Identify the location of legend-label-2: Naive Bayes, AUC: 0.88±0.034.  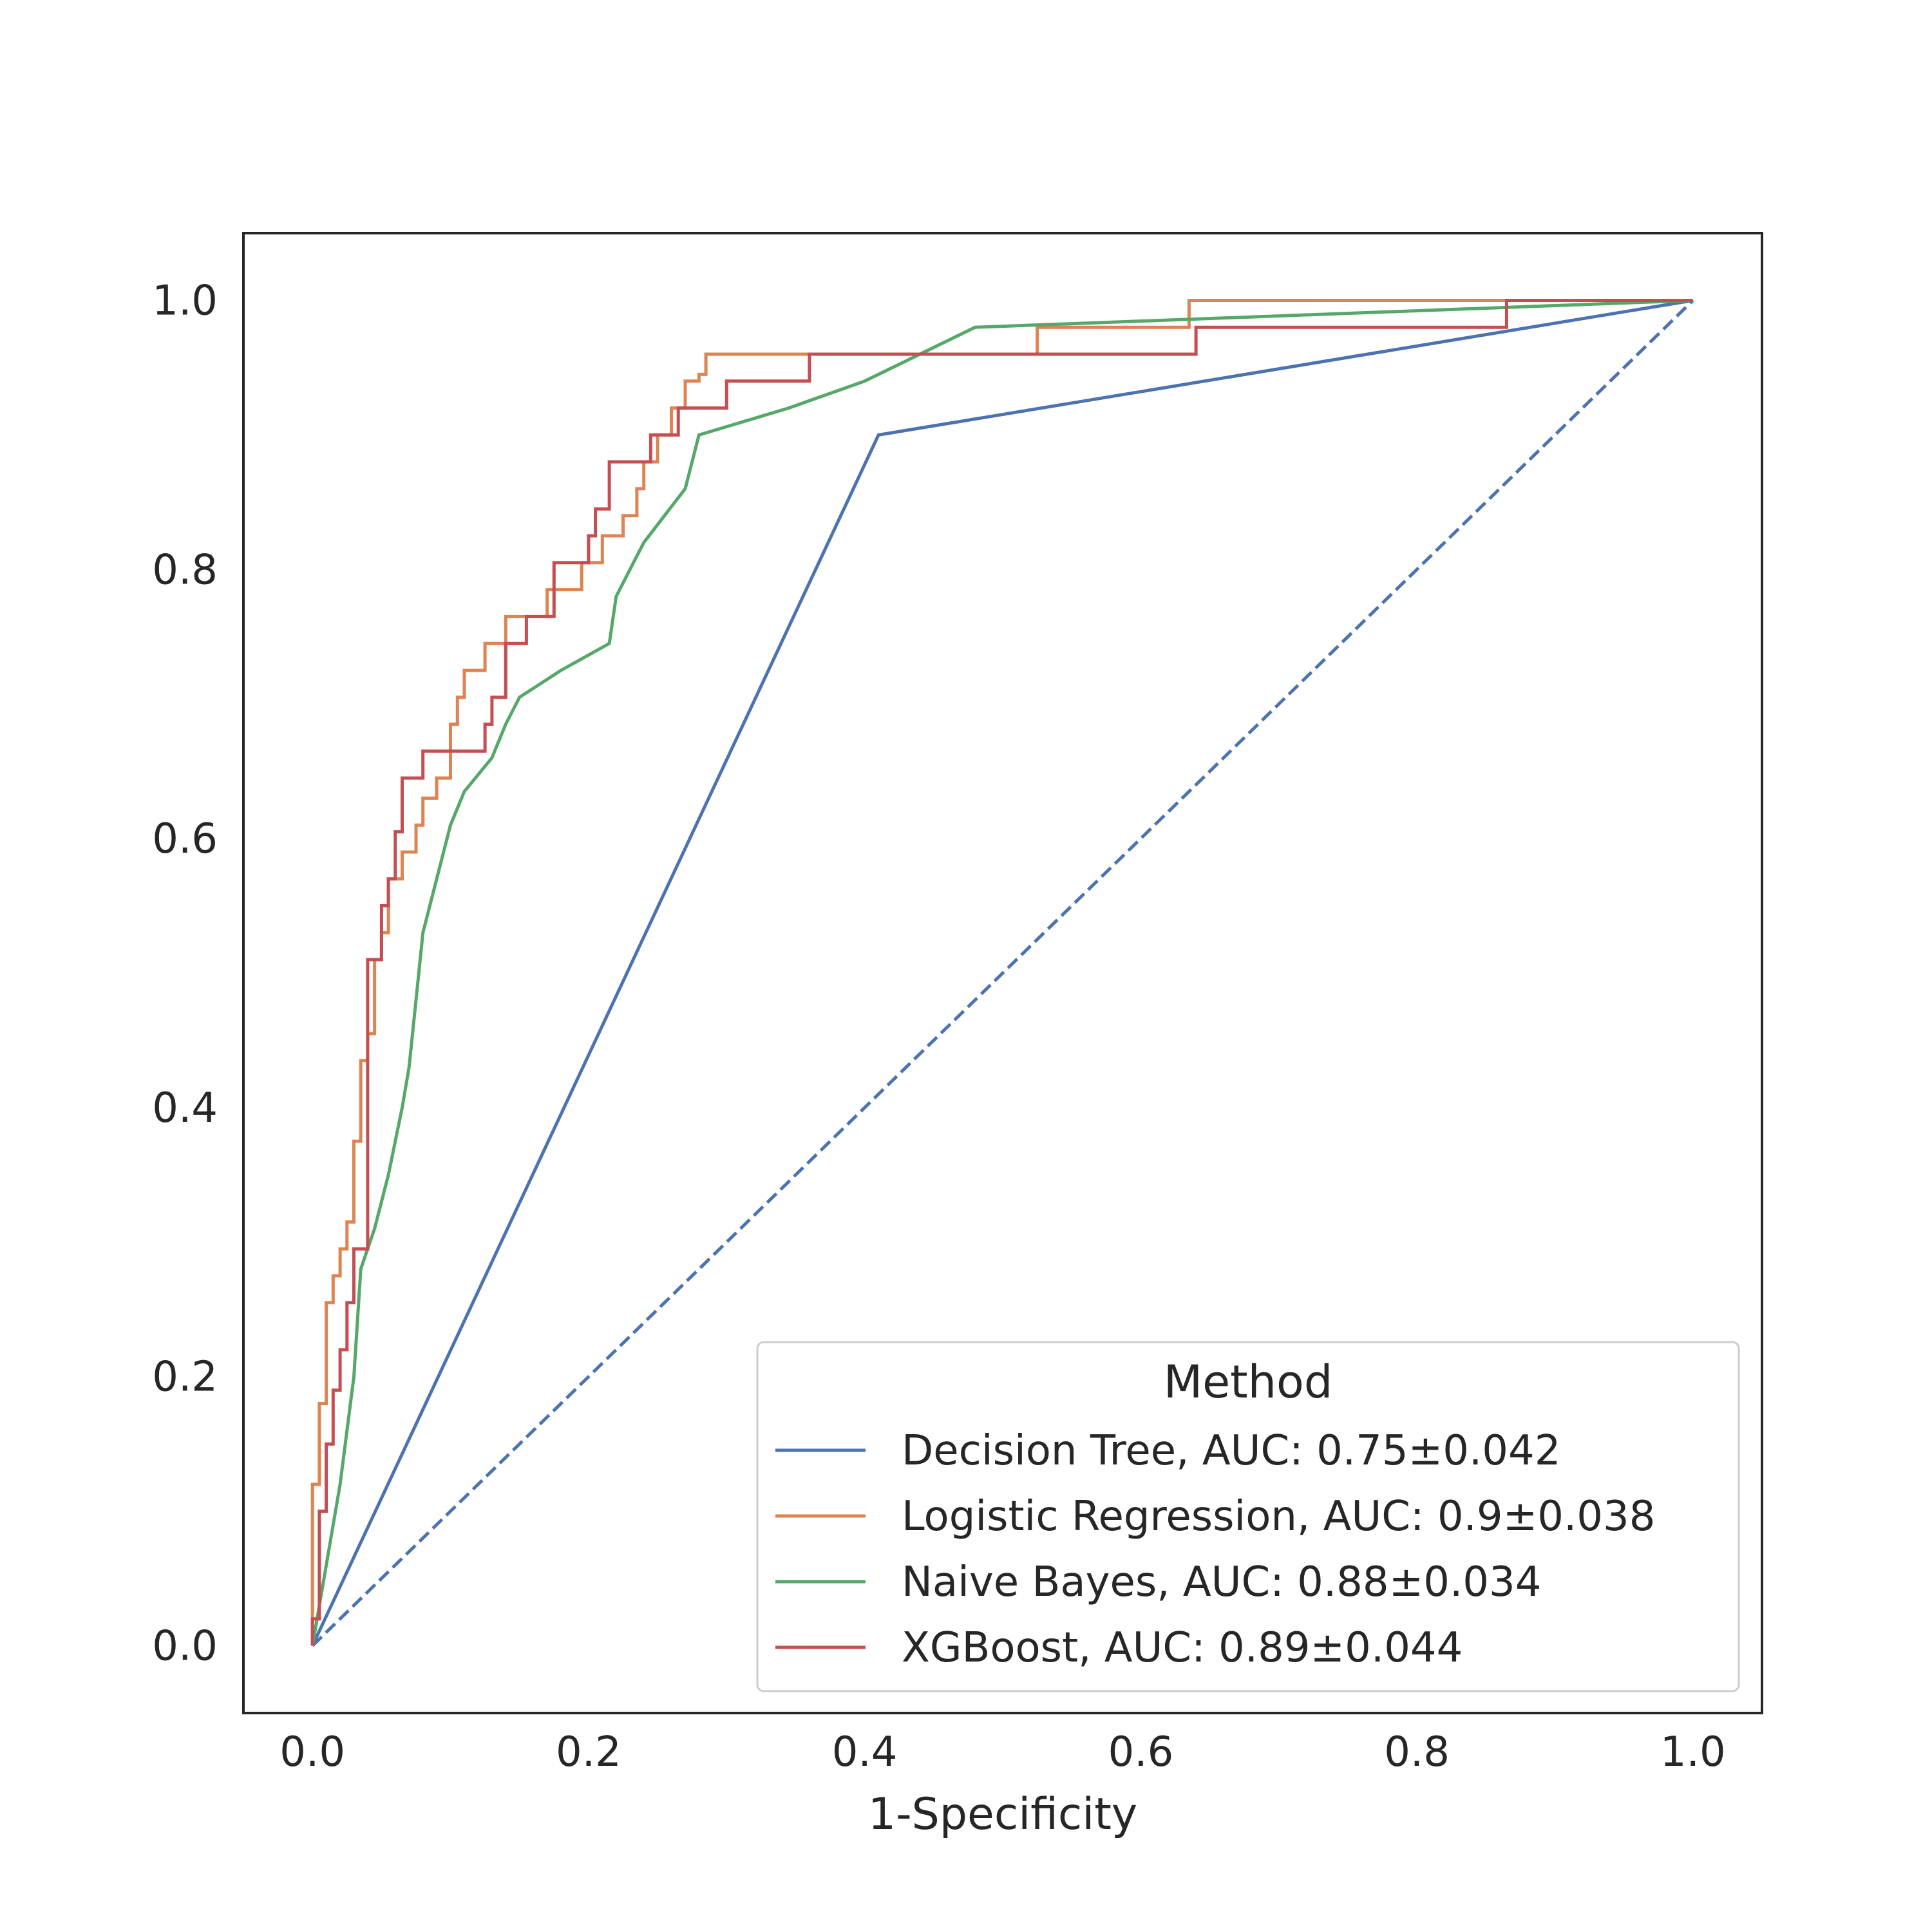
(1222, 1582).